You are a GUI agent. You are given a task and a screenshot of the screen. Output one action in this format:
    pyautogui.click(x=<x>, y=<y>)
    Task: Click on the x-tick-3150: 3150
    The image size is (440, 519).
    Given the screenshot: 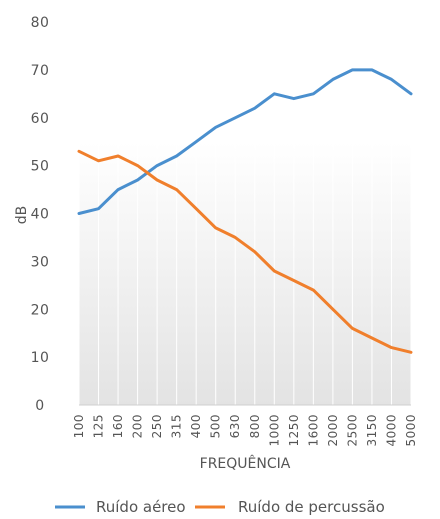 What is the action you would take?
    pyautogui.click(x=372, y=430)
    